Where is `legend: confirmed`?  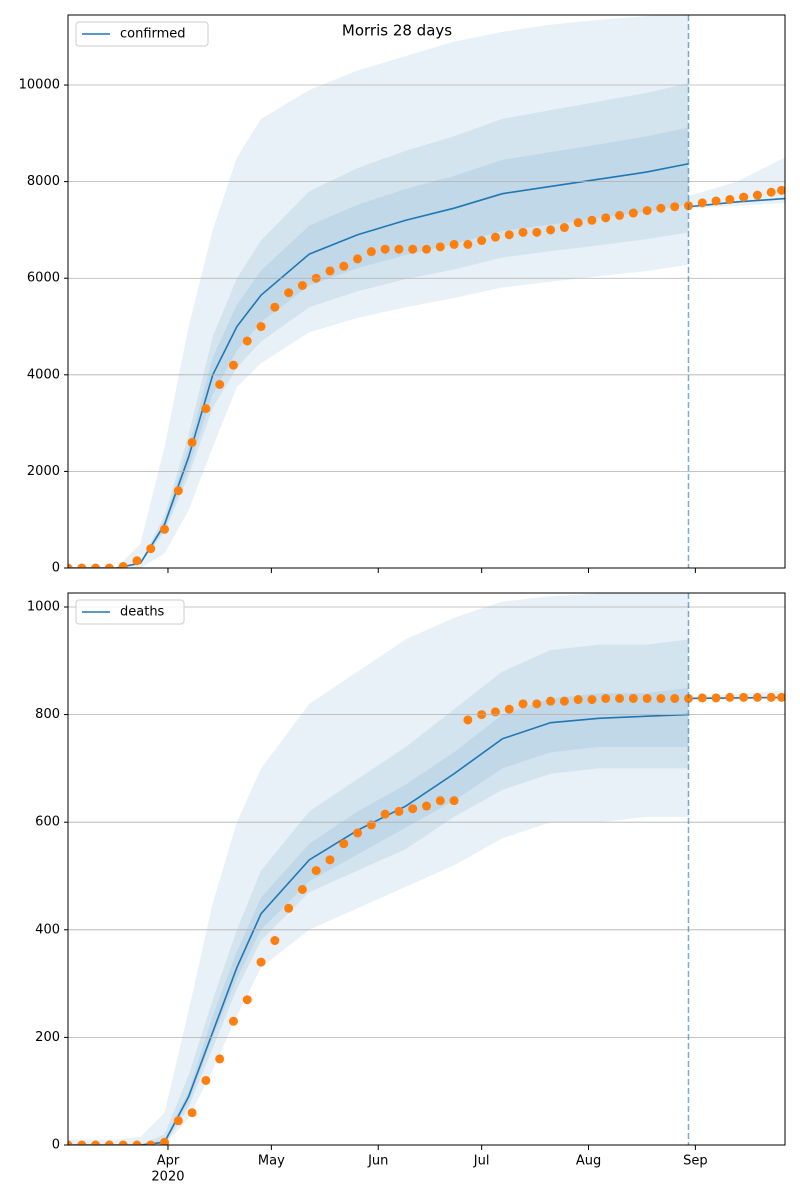 legend: confirmed is located at coordinates (142, 34).